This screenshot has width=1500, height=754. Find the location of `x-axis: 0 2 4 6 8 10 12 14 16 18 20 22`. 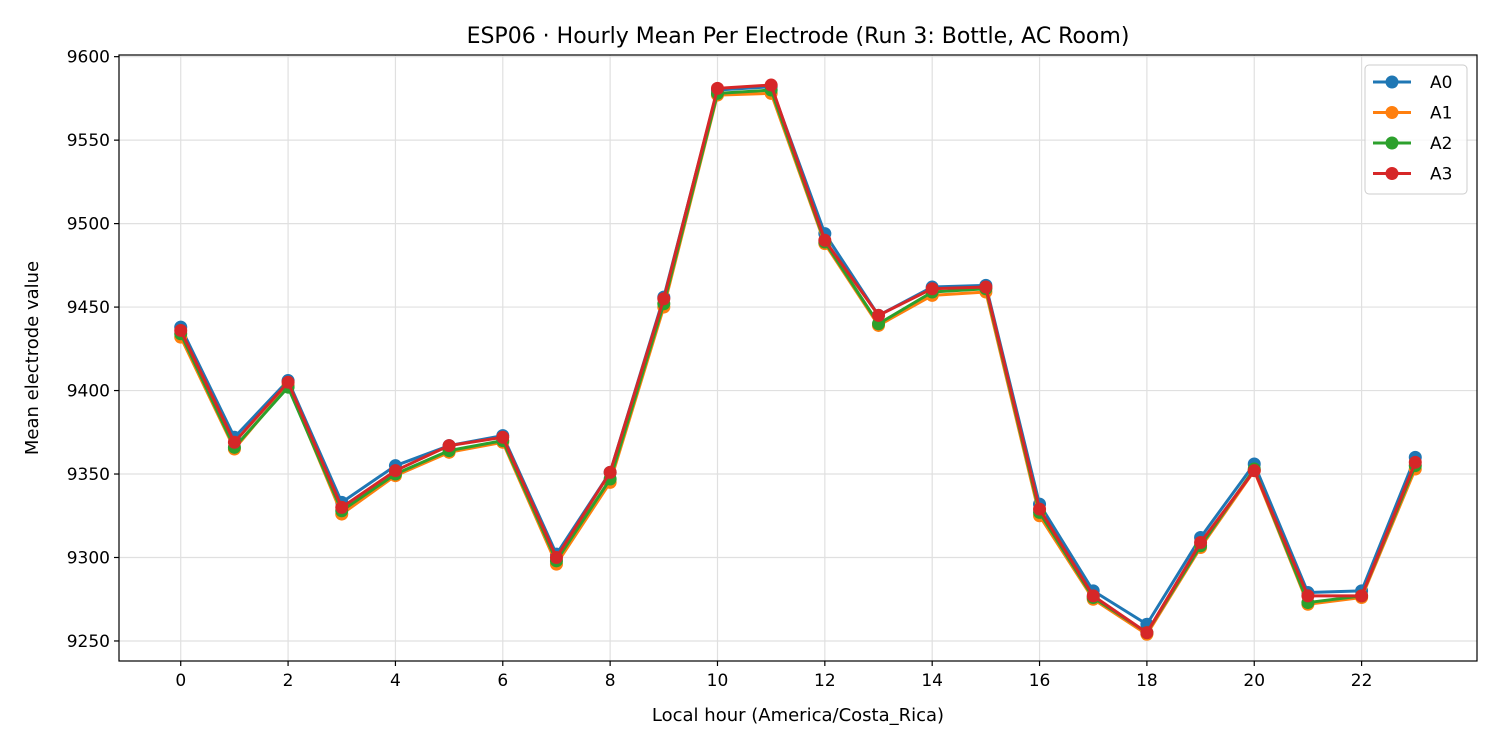

x-axis: 0 2 4 6 8 10 12 14 16 18 20 22 is located at coordinates (773, 676).